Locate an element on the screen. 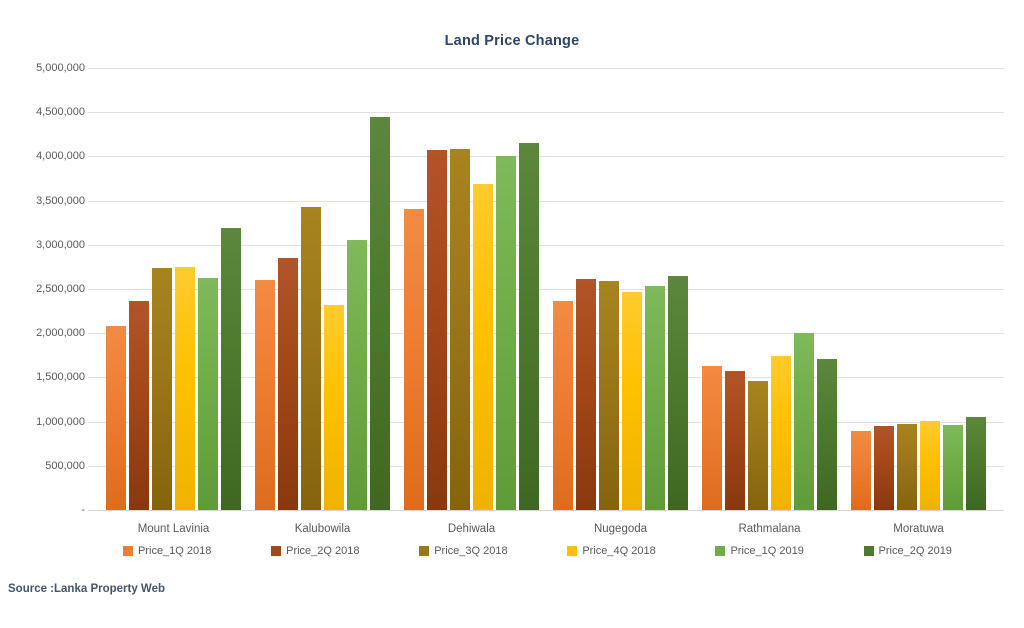  category-group: Dehiwala is located at coordinates (471, 308).